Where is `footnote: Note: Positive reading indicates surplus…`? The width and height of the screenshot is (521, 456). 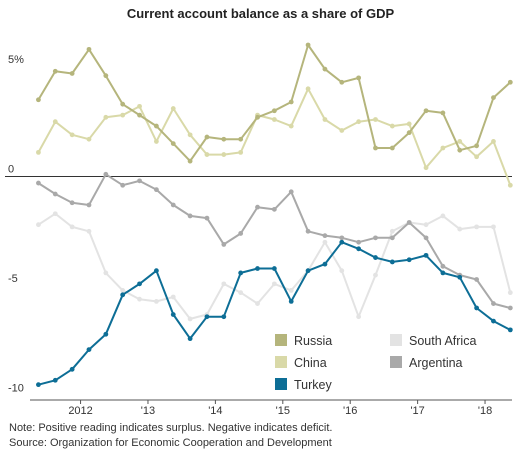
footnote: Note: Positive reading indicates surplus… is located at coordinates (171, 428).